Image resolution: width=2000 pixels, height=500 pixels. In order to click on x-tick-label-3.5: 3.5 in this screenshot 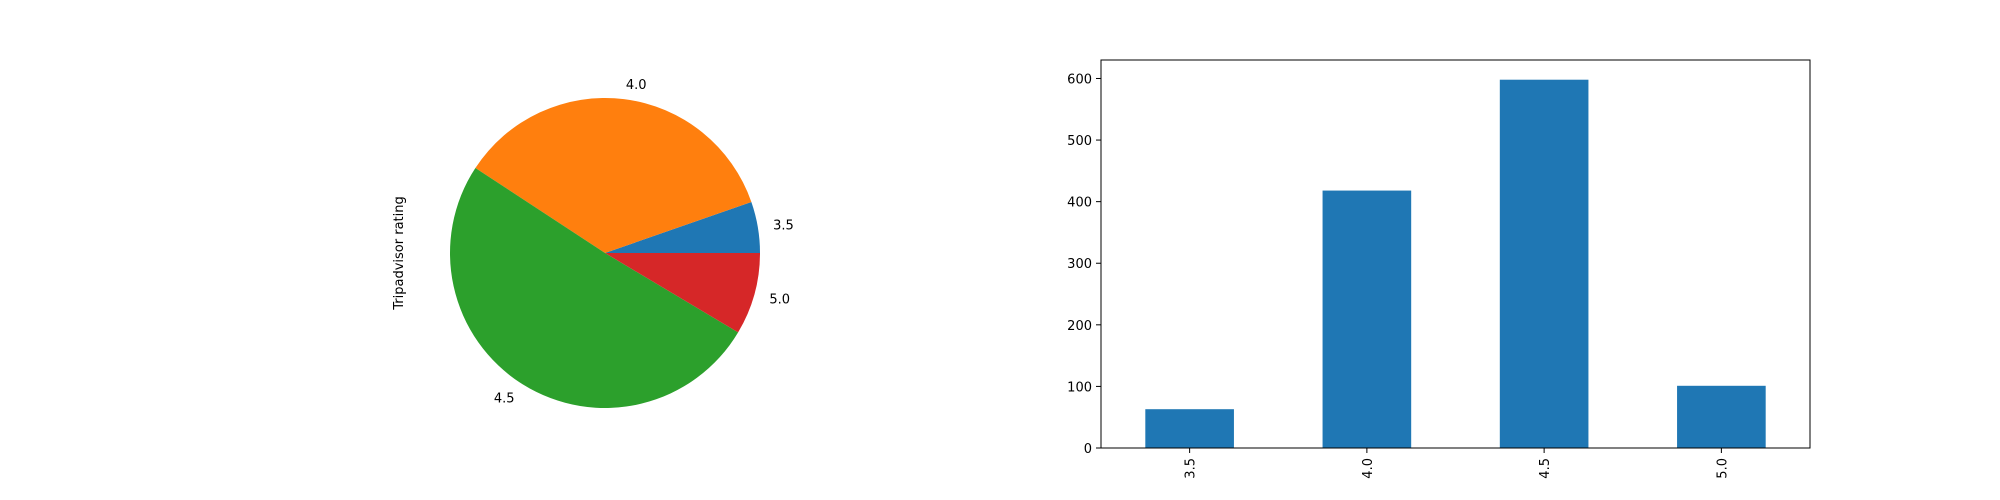, I will do `click(1191, 468)`.